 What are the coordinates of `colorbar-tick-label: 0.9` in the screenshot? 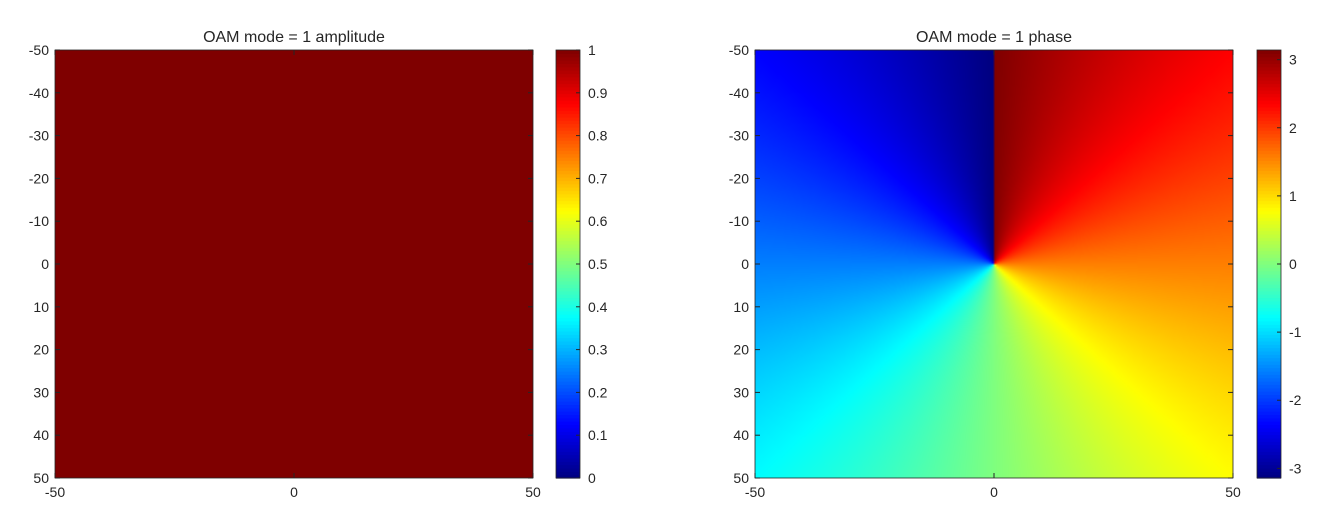 It's located at (598, 93).